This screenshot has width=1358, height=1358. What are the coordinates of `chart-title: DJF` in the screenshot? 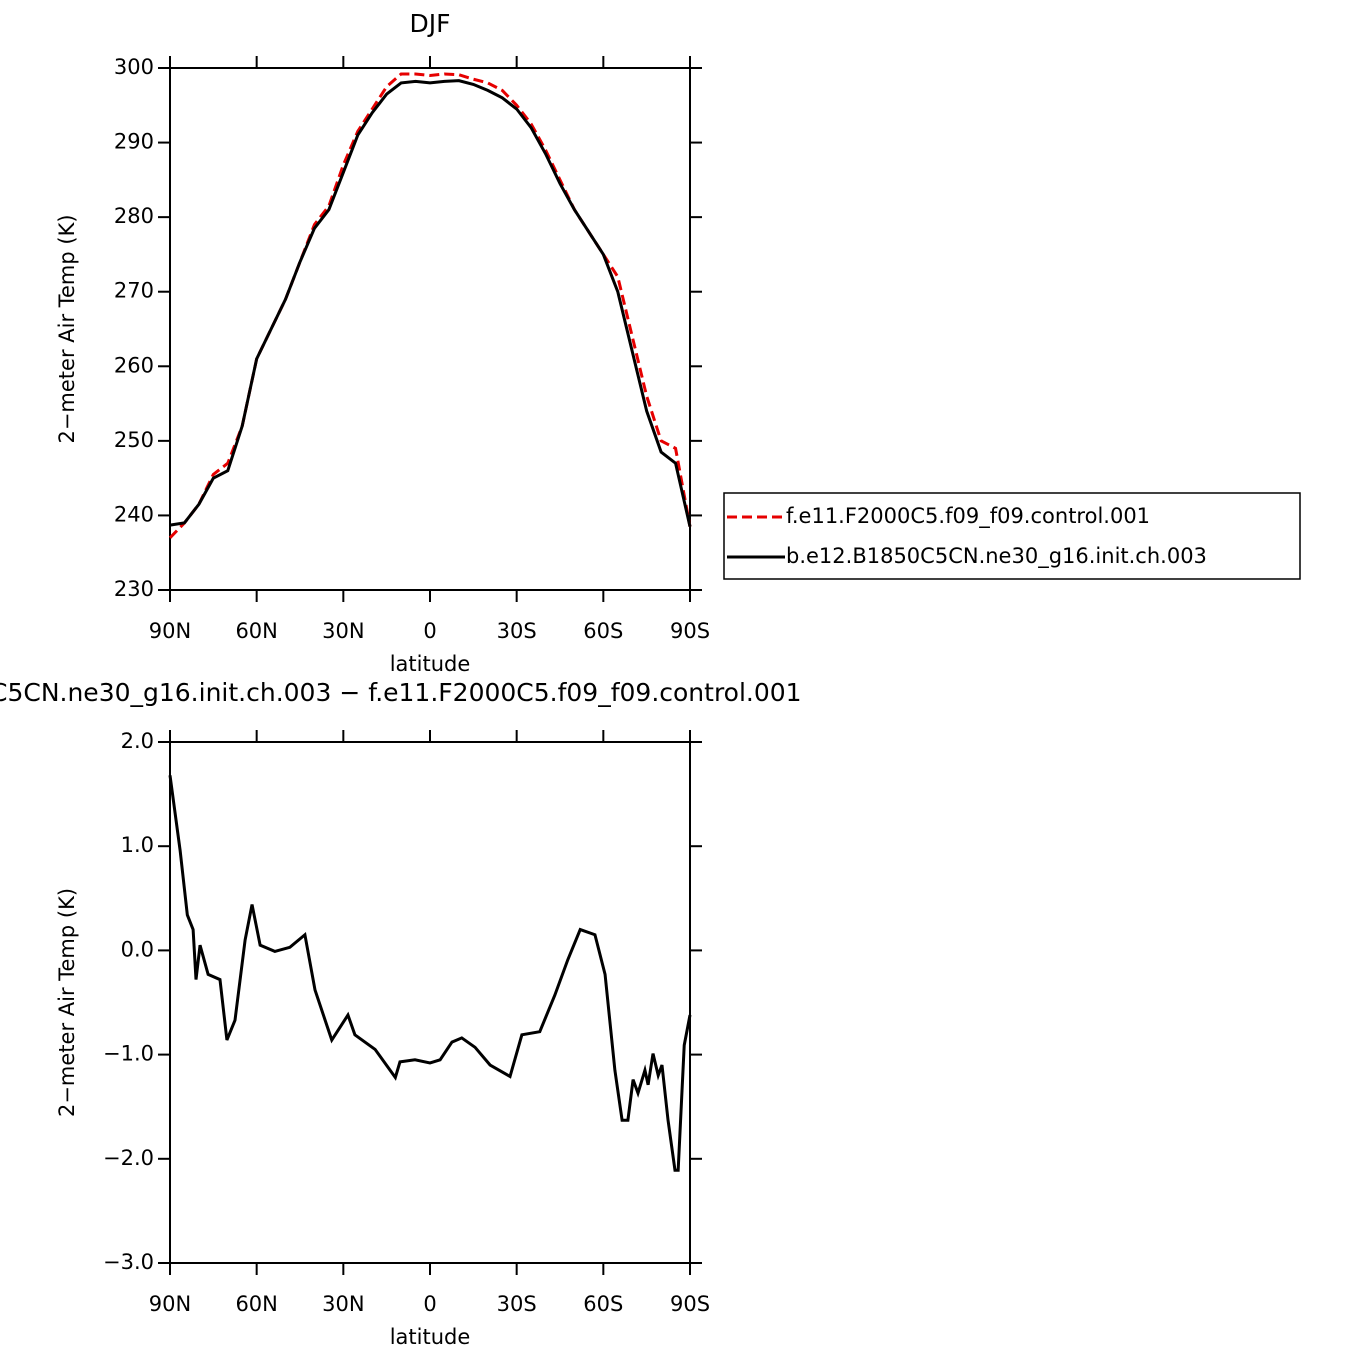 It's located at (429, 23).